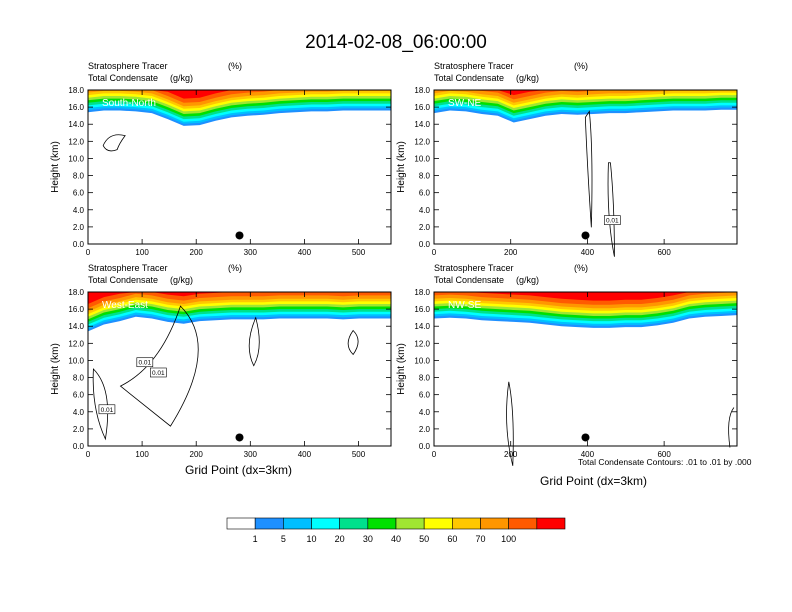 Image resolution: width=792 pixels, height=612 pixels. Describe the element at coordinates (129, 103) in the screenshot. I see `panel-name: South-North` at that location.